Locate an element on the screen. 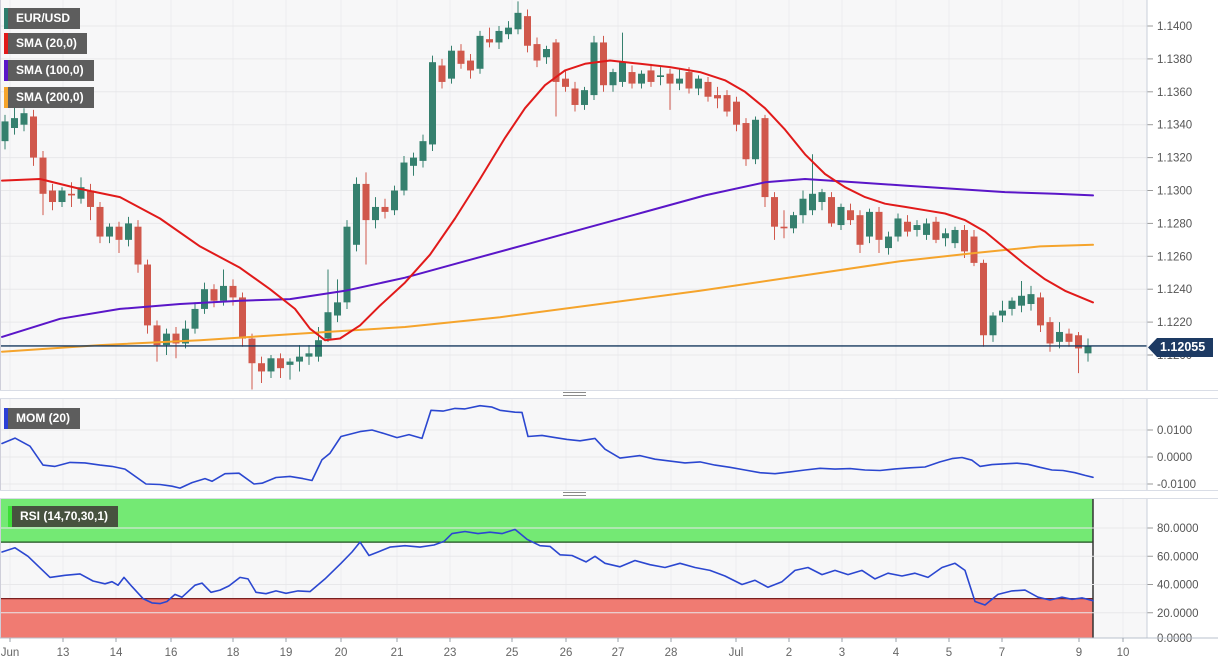 The width and height of the screenshot is (1218, 668). x-tick-label: 13 is located at coordinates (63, 653).